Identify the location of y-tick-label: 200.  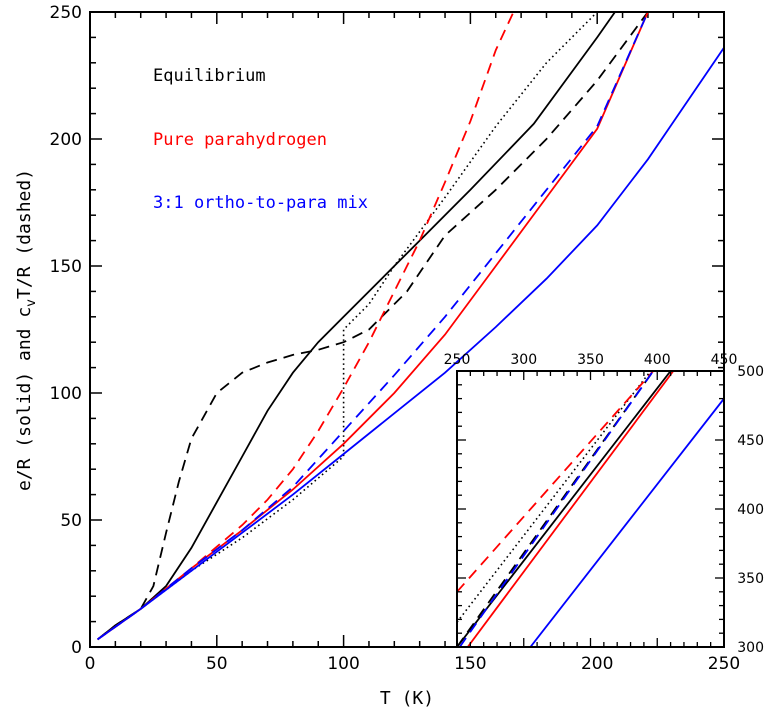
(66, 140).